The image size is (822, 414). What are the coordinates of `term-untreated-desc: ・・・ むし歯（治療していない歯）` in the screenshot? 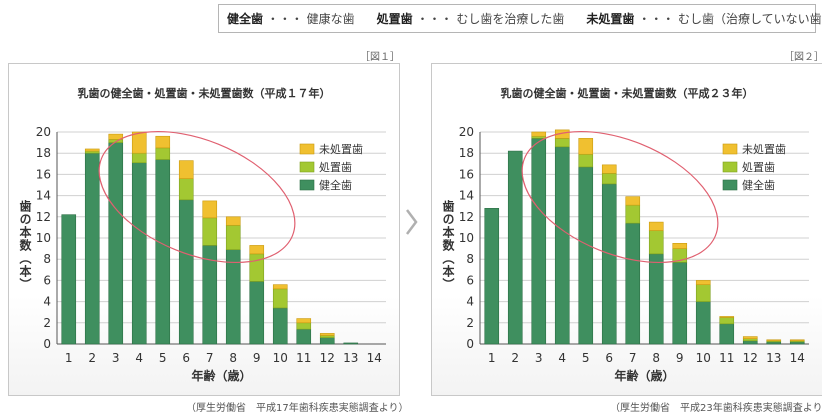 It's located at (730, 19).